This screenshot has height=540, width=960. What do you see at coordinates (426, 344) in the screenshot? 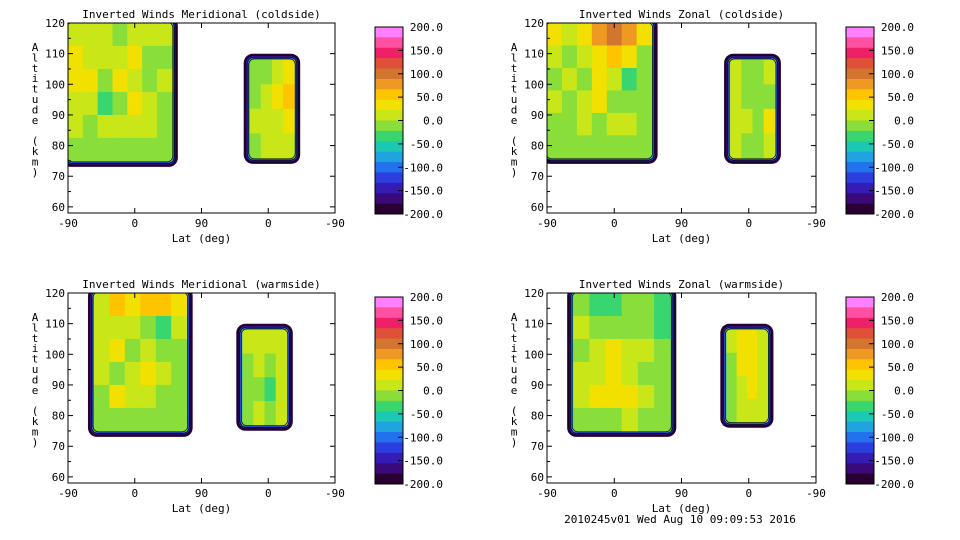
I see `colorbar-tick-label: 100.0` at bounding box center [426, 344].